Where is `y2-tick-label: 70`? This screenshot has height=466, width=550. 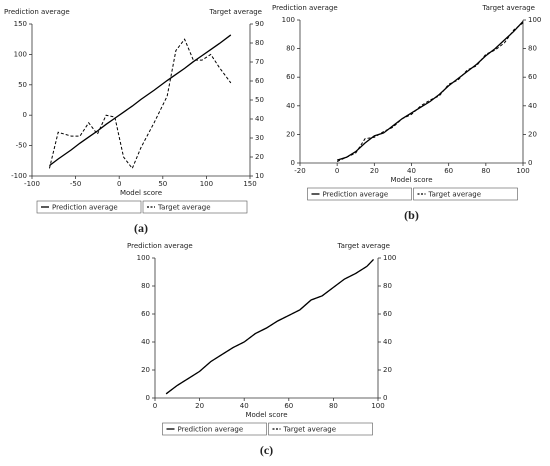
y2-tick-label: 70 is located at coordinates (259, 62).